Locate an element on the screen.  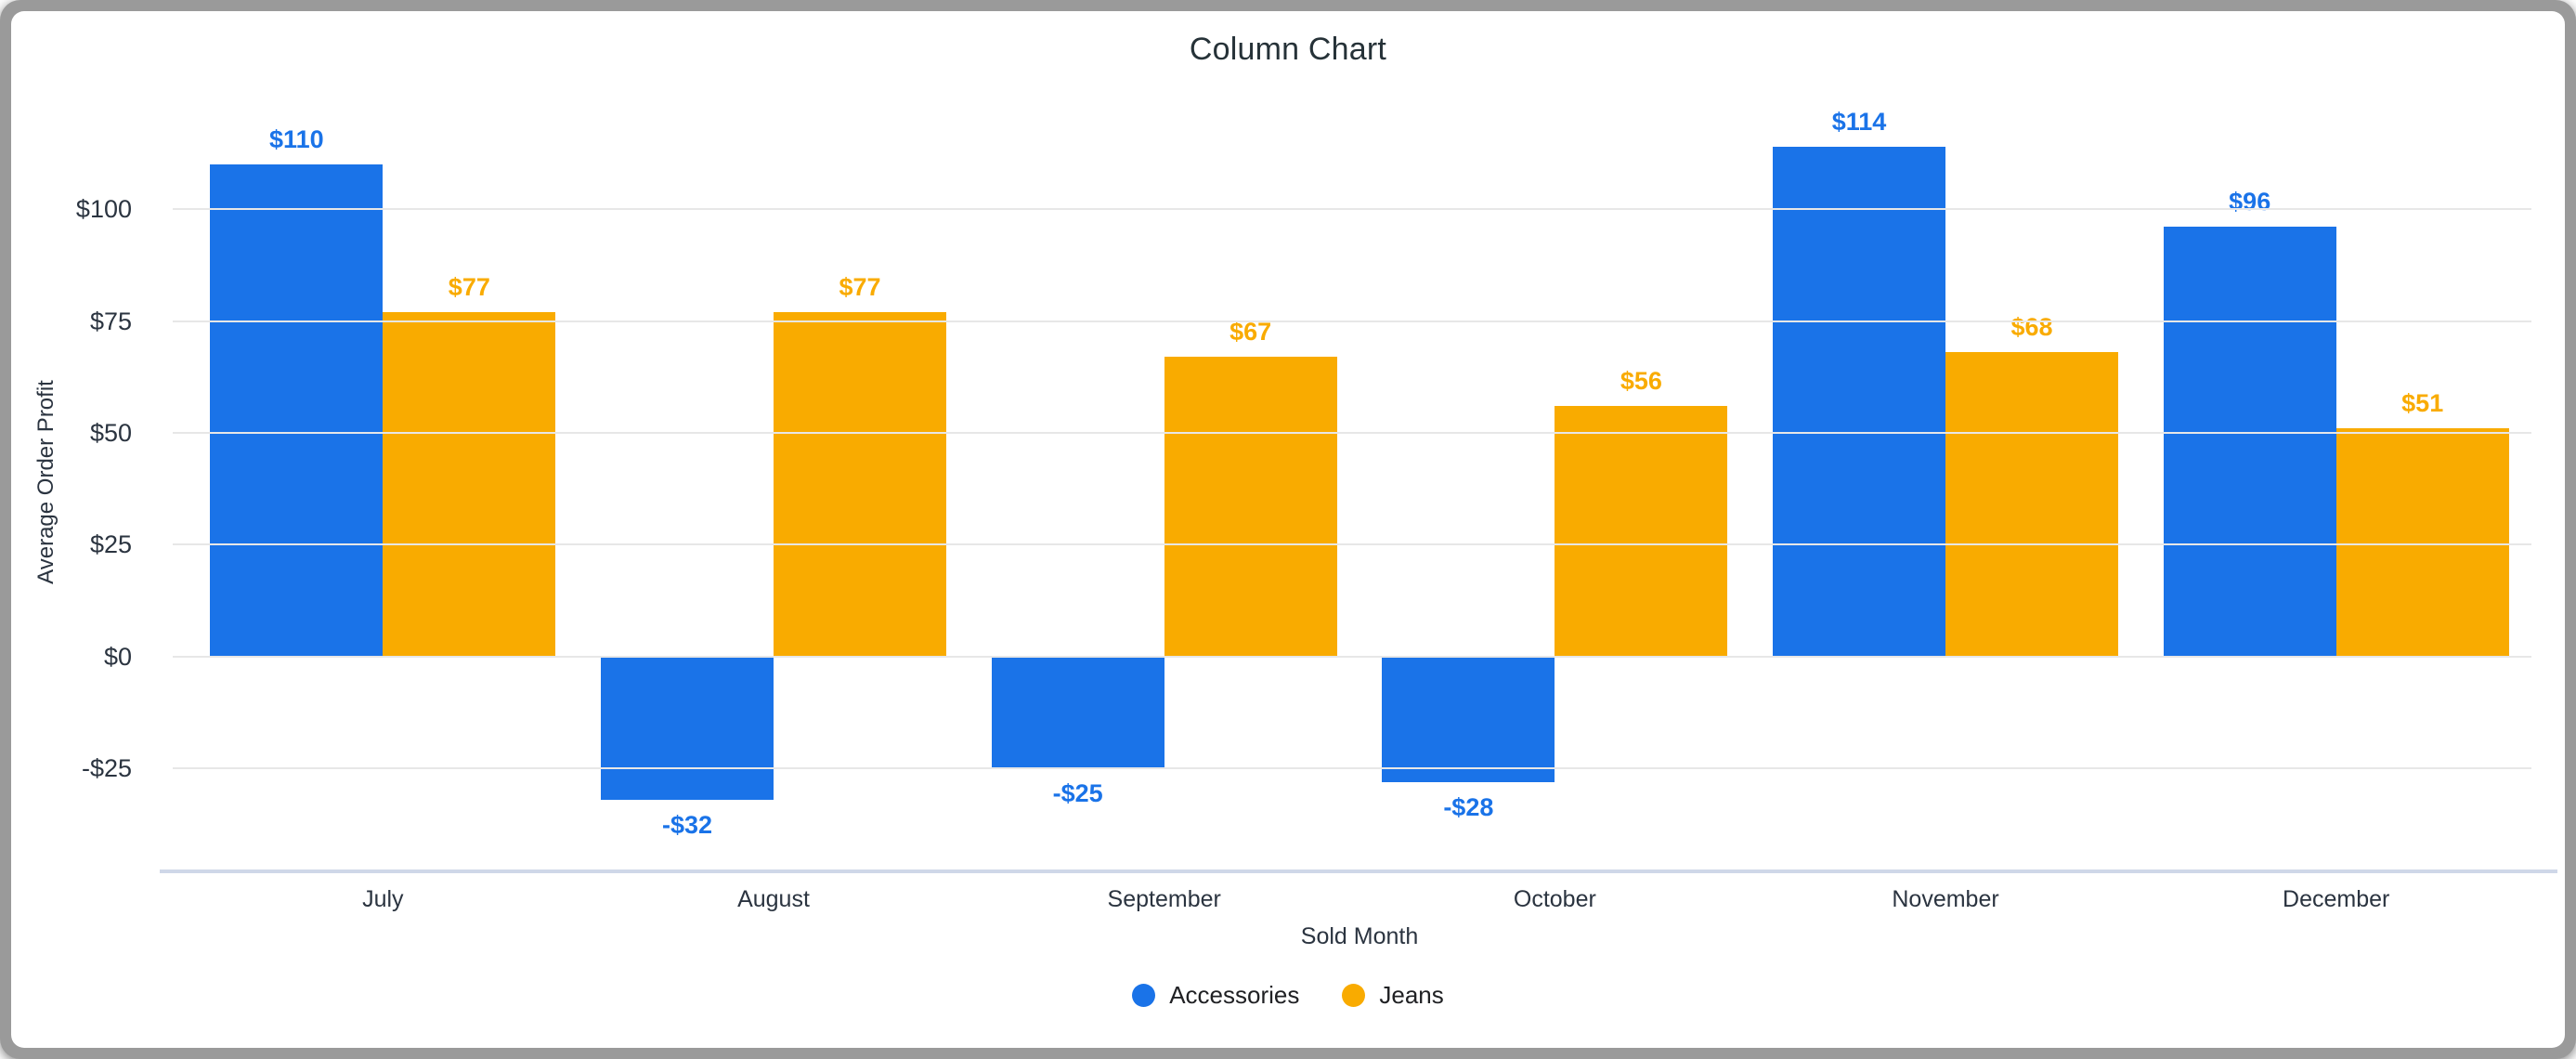
bar-accessories-july is located at coordinates (297, 410).